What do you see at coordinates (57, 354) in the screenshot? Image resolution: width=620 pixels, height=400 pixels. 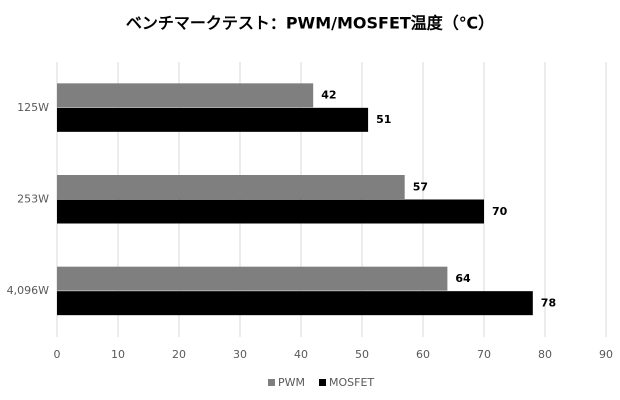 I see `x-tick-label: 0` at bounding box center [57, 354].